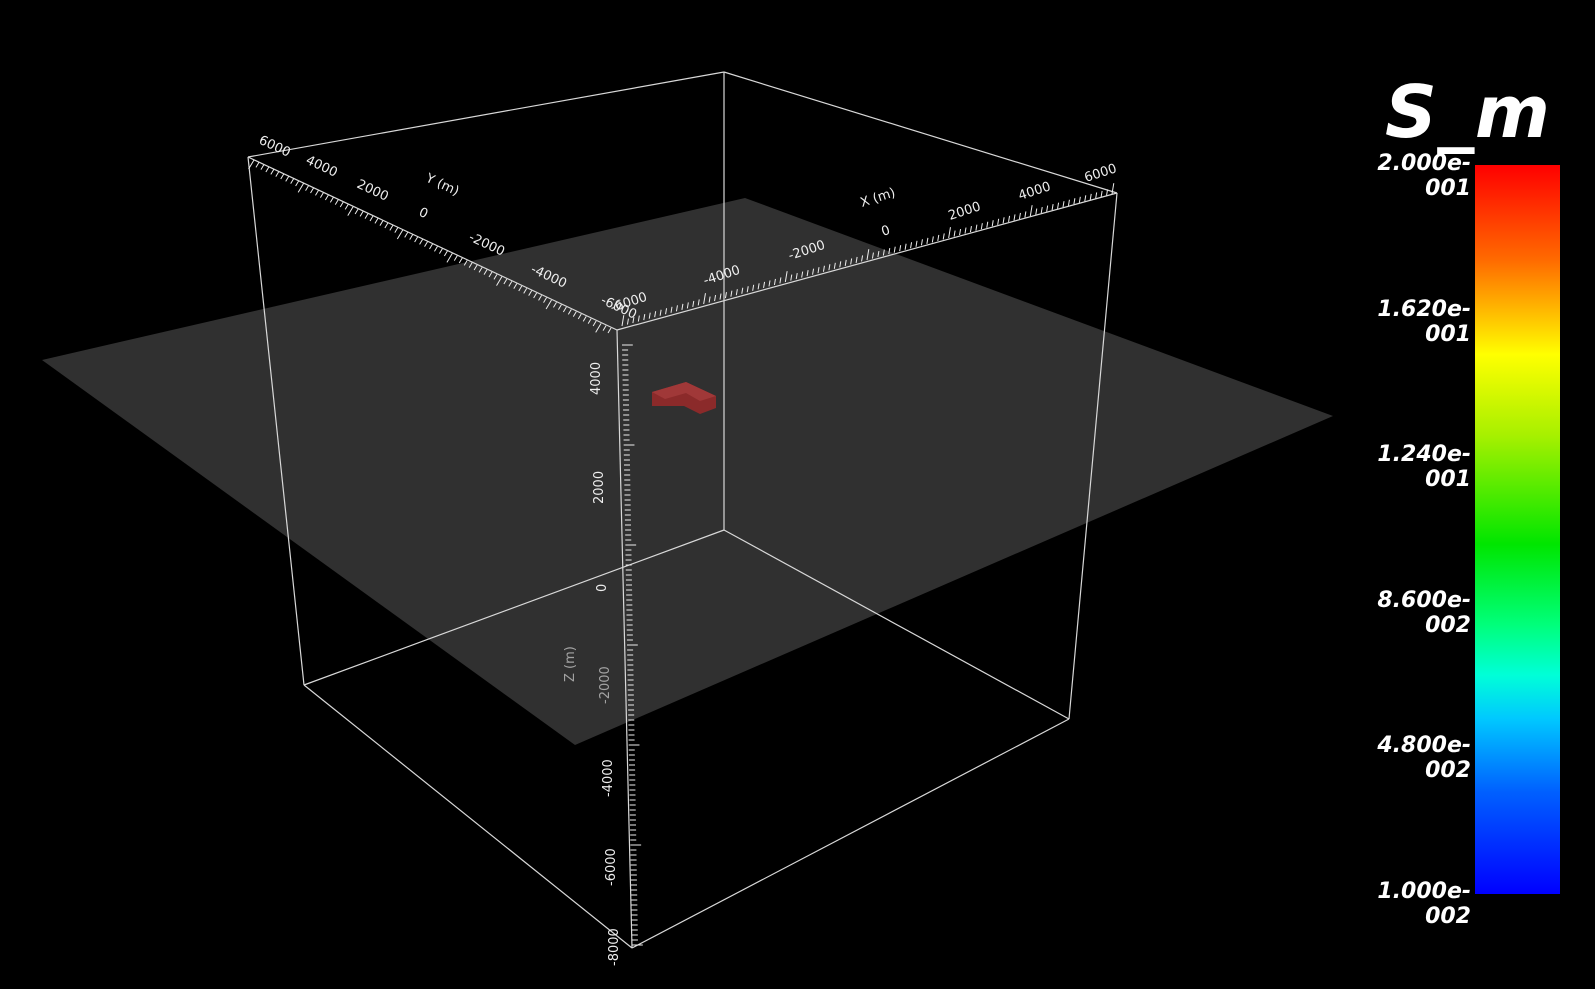 The height and width of the screenshot is (989, 1595). What do you see at coordinates (1424, 904) in the screenshot?
I see `legend-tick-label: 1.000e-002` at bounding box center [1424, 904].